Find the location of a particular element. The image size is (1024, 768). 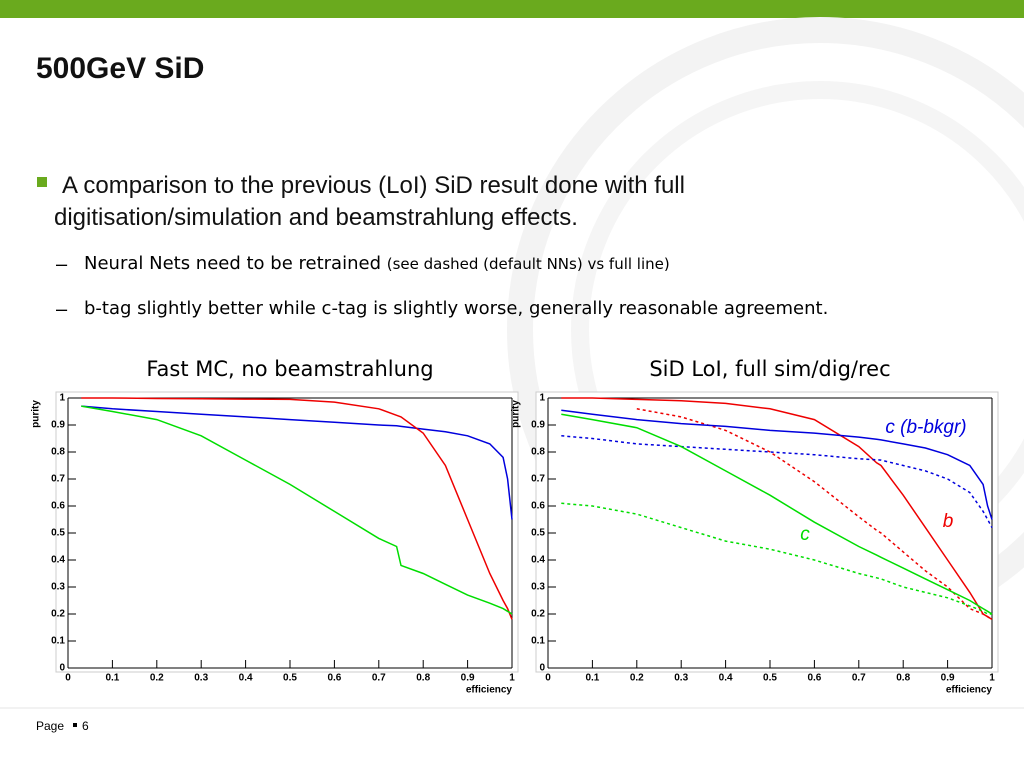

footer-marker is located at coordinates (75, 725).